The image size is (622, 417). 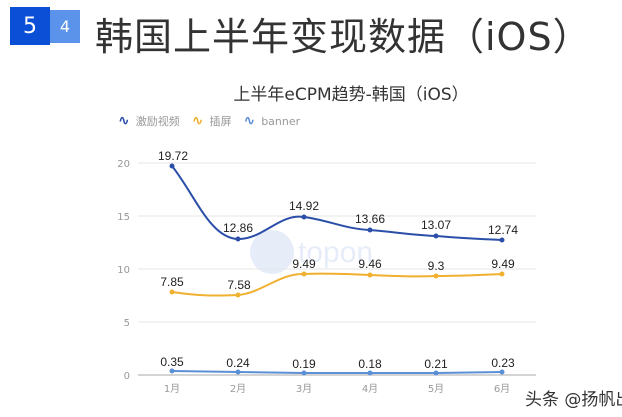 I want to click on series-interstitial-points, so click(x=337, y=284).